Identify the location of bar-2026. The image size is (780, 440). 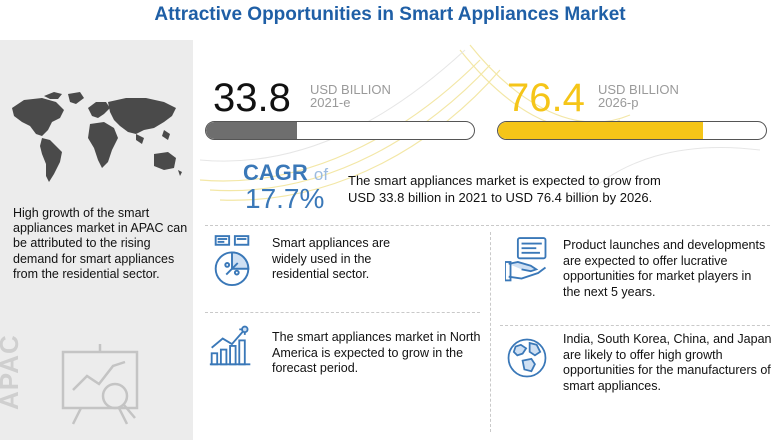
(632, 130).